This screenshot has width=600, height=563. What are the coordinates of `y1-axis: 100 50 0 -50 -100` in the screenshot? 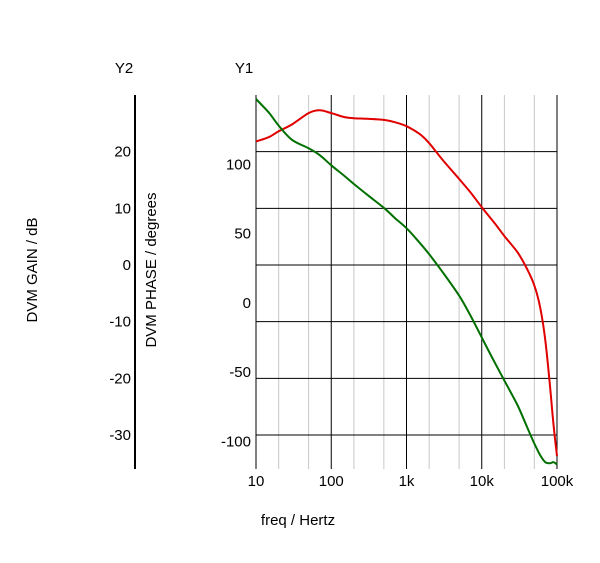 It's located at (236, 303).